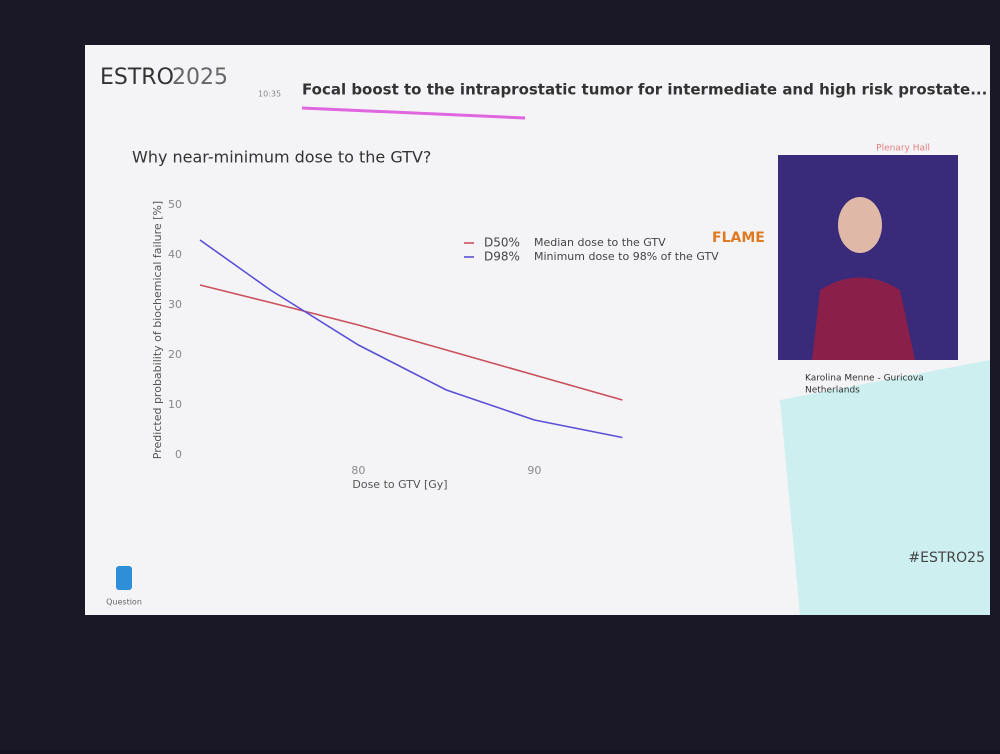 This screenshot has height=754, width=1000. I want to click on hashtag: #ESTRO25, so click(946, 558).